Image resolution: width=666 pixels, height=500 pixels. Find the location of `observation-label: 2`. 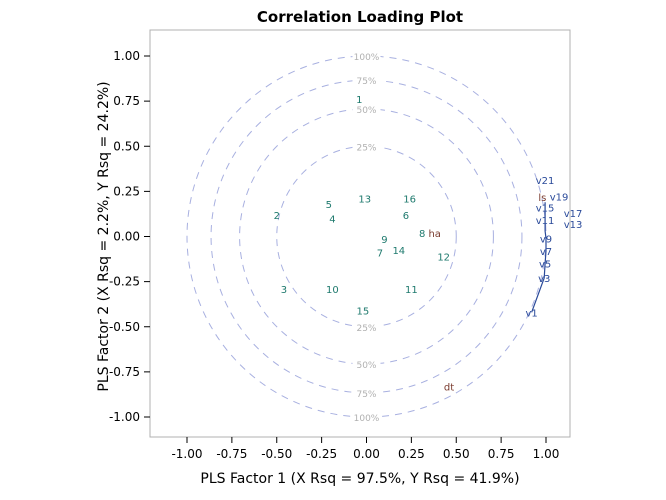

observation-label: 2 is located at coordinates (277, 216).